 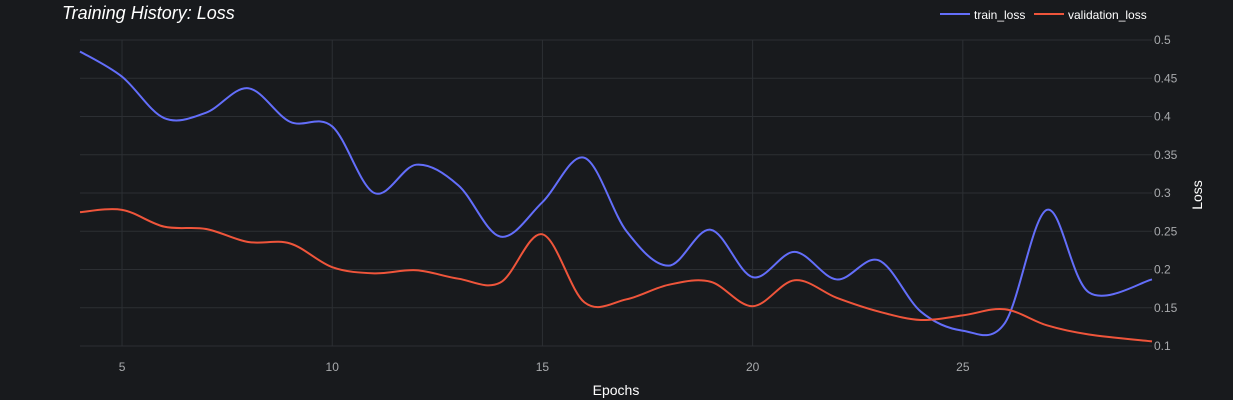 I want to click on legend-label: train_loss, so click(x=999, y=15).